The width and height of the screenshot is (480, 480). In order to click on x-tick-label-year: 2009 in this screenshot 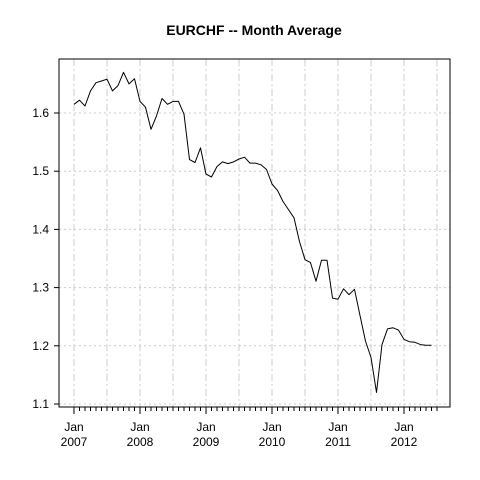, I will do `click(206, 442)`.